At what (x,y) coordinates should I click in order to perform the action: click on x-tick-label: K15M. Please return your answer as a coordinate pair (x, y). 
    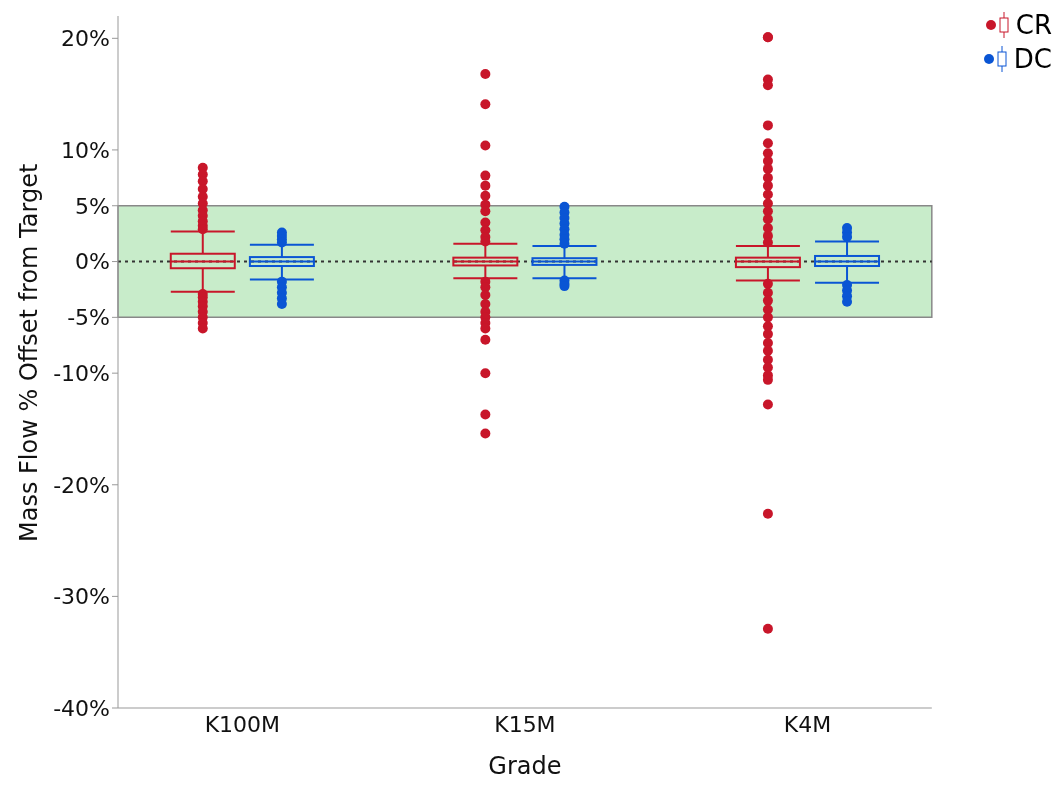
    Looking at the image, I should click on (525, 724).